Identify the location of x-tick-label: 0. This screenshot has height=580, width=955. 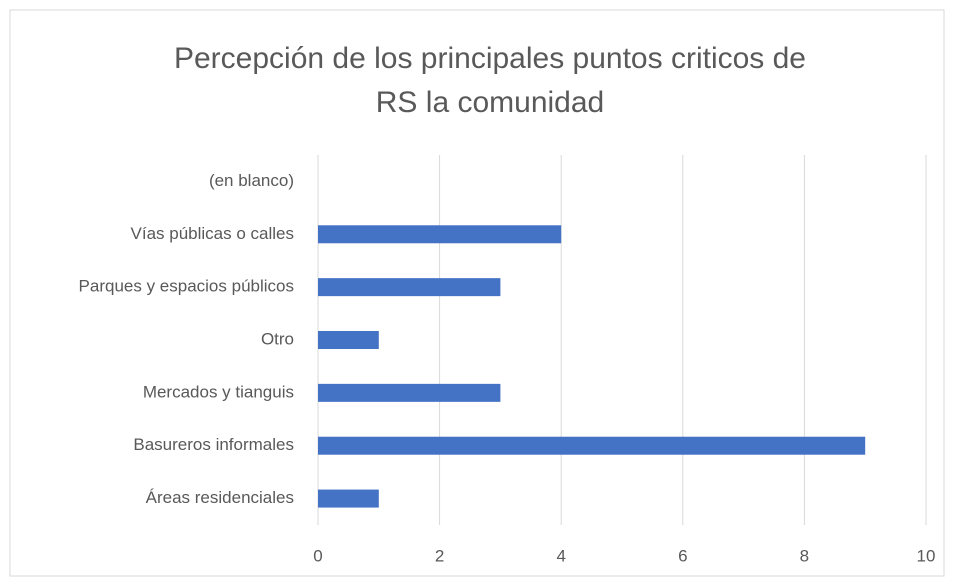
(317, 555).